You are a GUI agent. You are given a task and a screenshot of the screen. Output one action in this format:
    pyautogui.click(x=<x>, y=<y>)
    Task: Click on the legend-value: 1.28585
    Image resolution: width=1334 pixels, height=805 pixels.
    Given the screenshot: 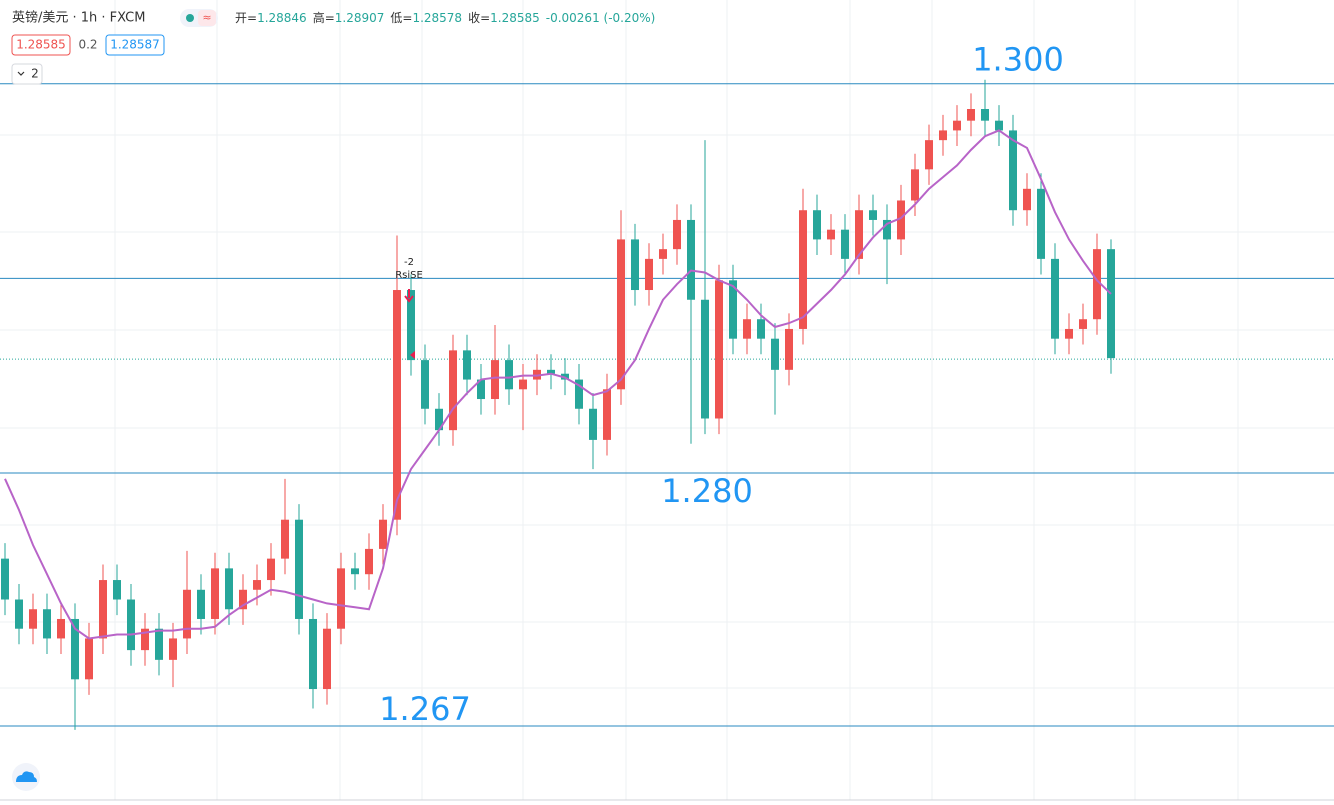 What is the action you would take?
    pyautogui.click(x=515, y=18)
    